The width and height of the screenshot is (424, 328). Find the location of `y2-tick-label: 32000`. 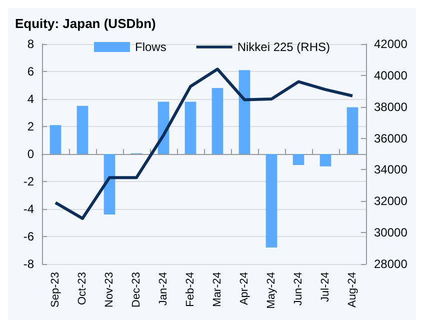

y2-tick-label: 32000 is located at coordinates (391, 201).